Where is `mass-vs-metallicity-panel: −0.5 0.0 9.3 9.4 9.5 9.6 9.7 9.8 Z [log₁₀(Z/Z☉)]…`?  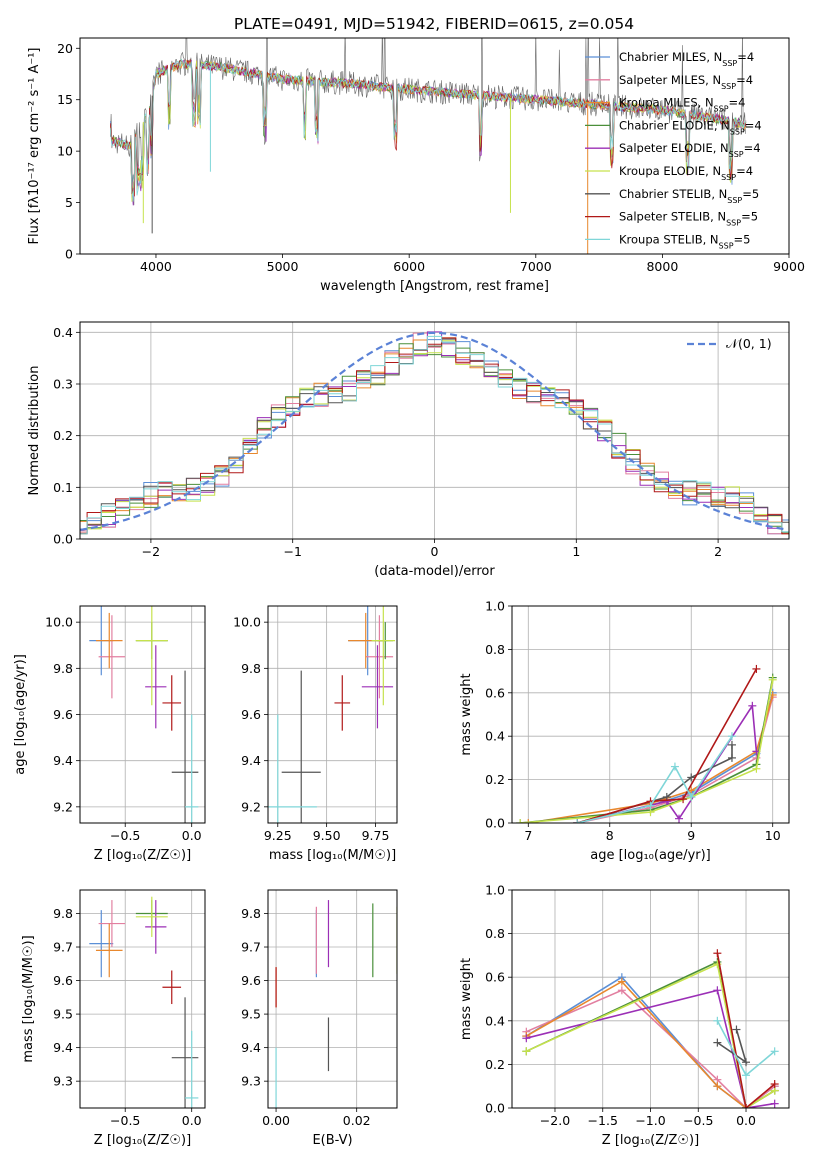 mass-vs-metallicity-panel: −0.5 0.0 9.3 9.4 9.5 9.6 9.7 9.8 Z [log₁₀(Z/Z☉)]… is located at coordinates (113, 1018).